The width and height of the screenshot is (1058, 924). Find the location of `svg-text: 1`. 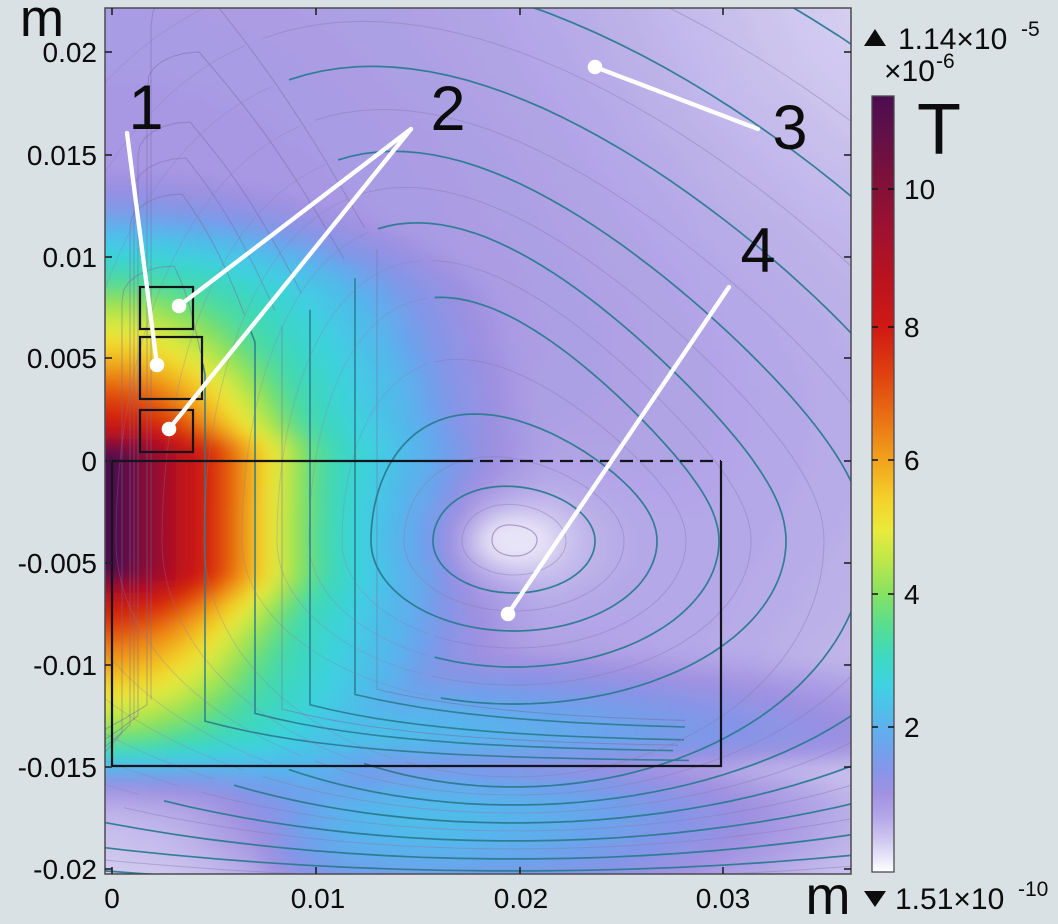

svg-text: 1 is located at coordinates (145, 108).